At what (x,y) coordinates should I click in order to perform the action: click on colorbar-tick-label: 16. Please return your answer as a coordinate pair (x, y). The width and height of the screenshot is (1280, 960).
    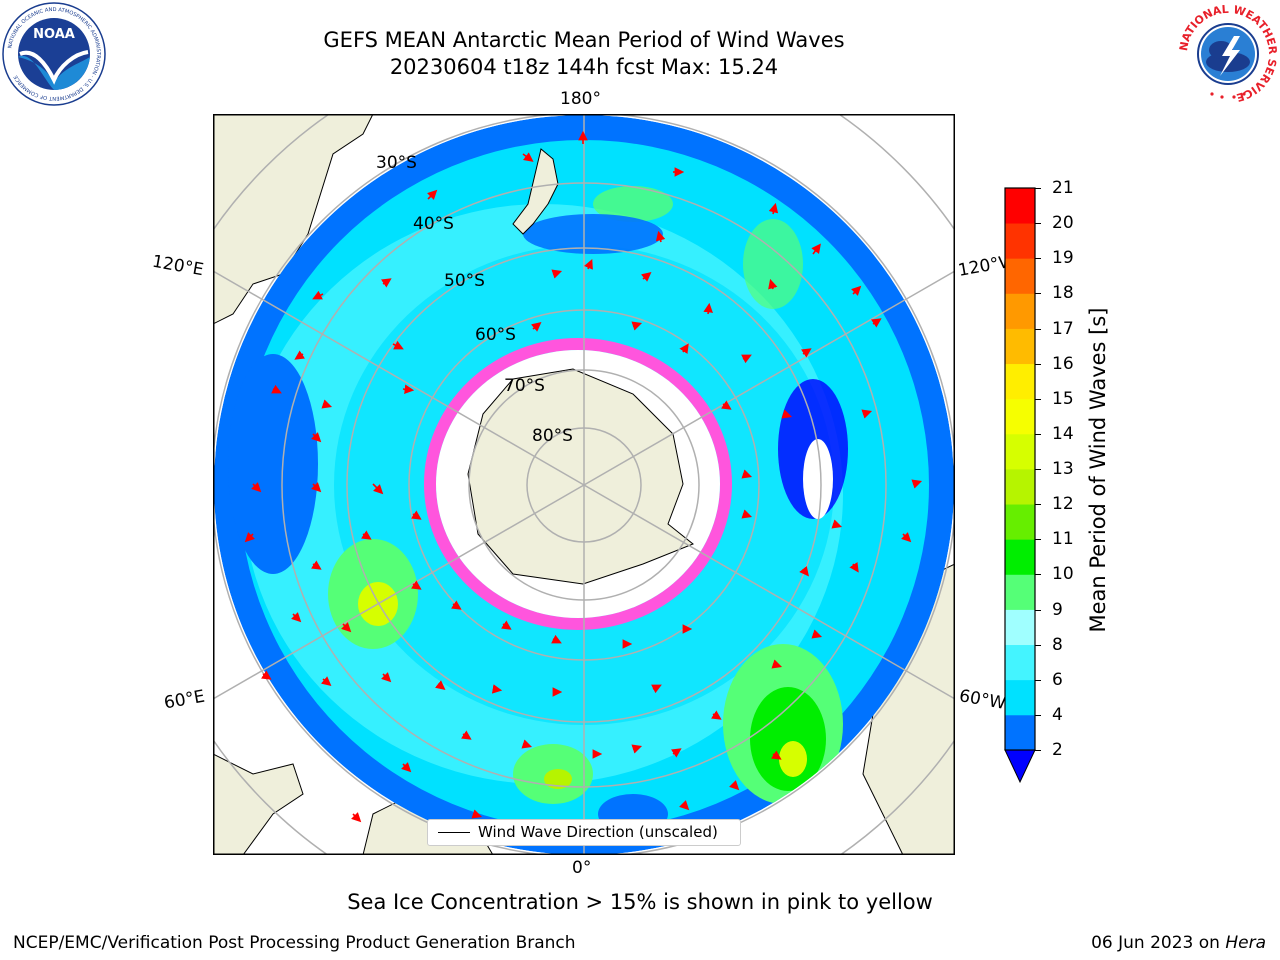
    Looking at the image, I should click on (1063, 363).